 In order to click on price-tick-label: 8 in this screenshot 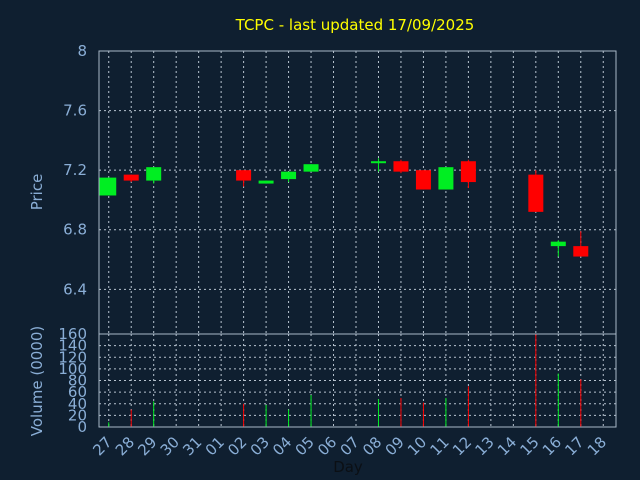, I will do `click(82, 51)`.